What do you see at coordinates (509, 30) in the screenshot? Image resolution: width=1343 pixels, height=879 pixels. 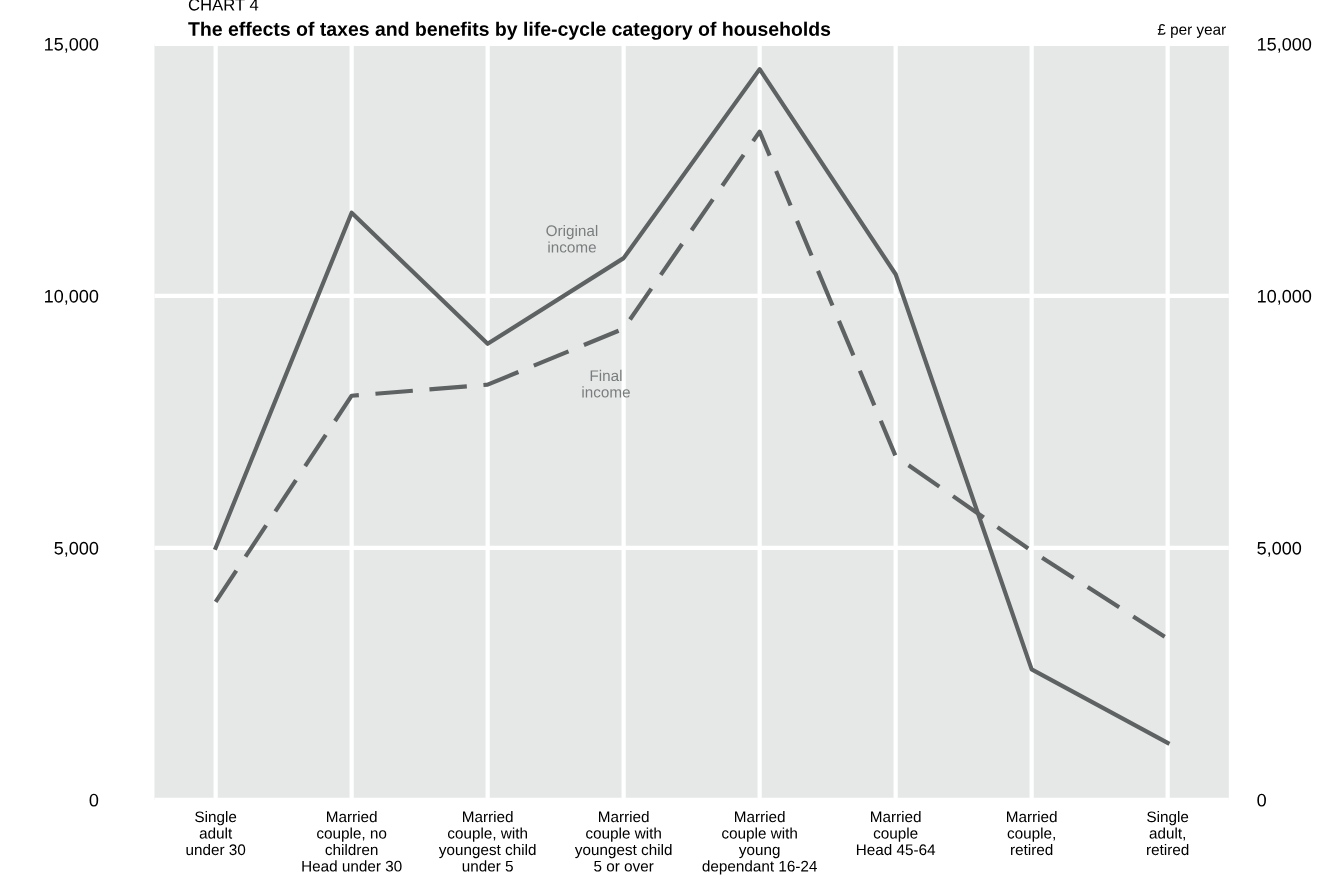 I see `chart-title: The effects of taxes and benefits by life-cycle category of households` at bounding box center [509, 30].